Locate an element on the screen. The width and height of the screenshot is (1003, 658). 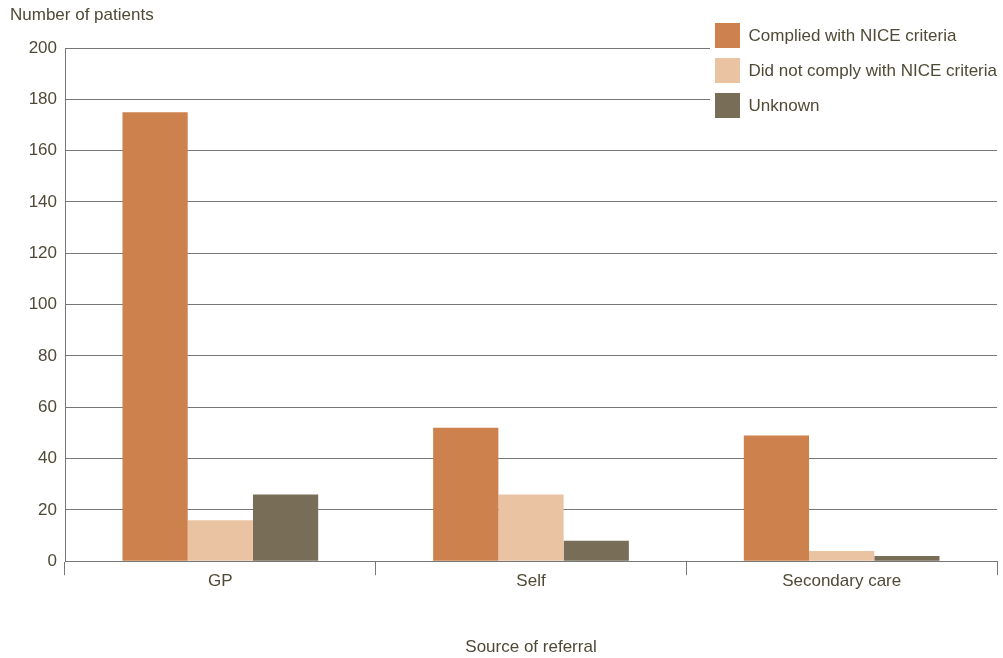
y-tick-label: 40 is located at coordinates (47, 458).